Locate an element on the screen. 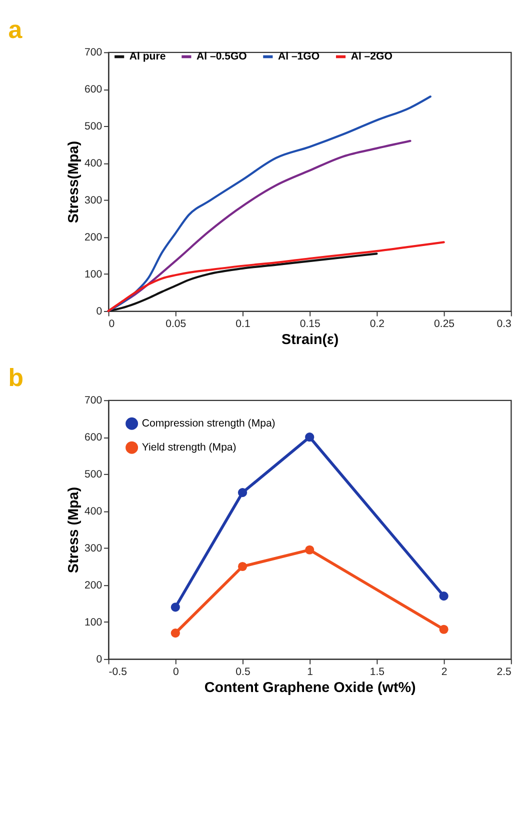  x-axis-title: Strain(ε) is located at coordinates (310, 340).